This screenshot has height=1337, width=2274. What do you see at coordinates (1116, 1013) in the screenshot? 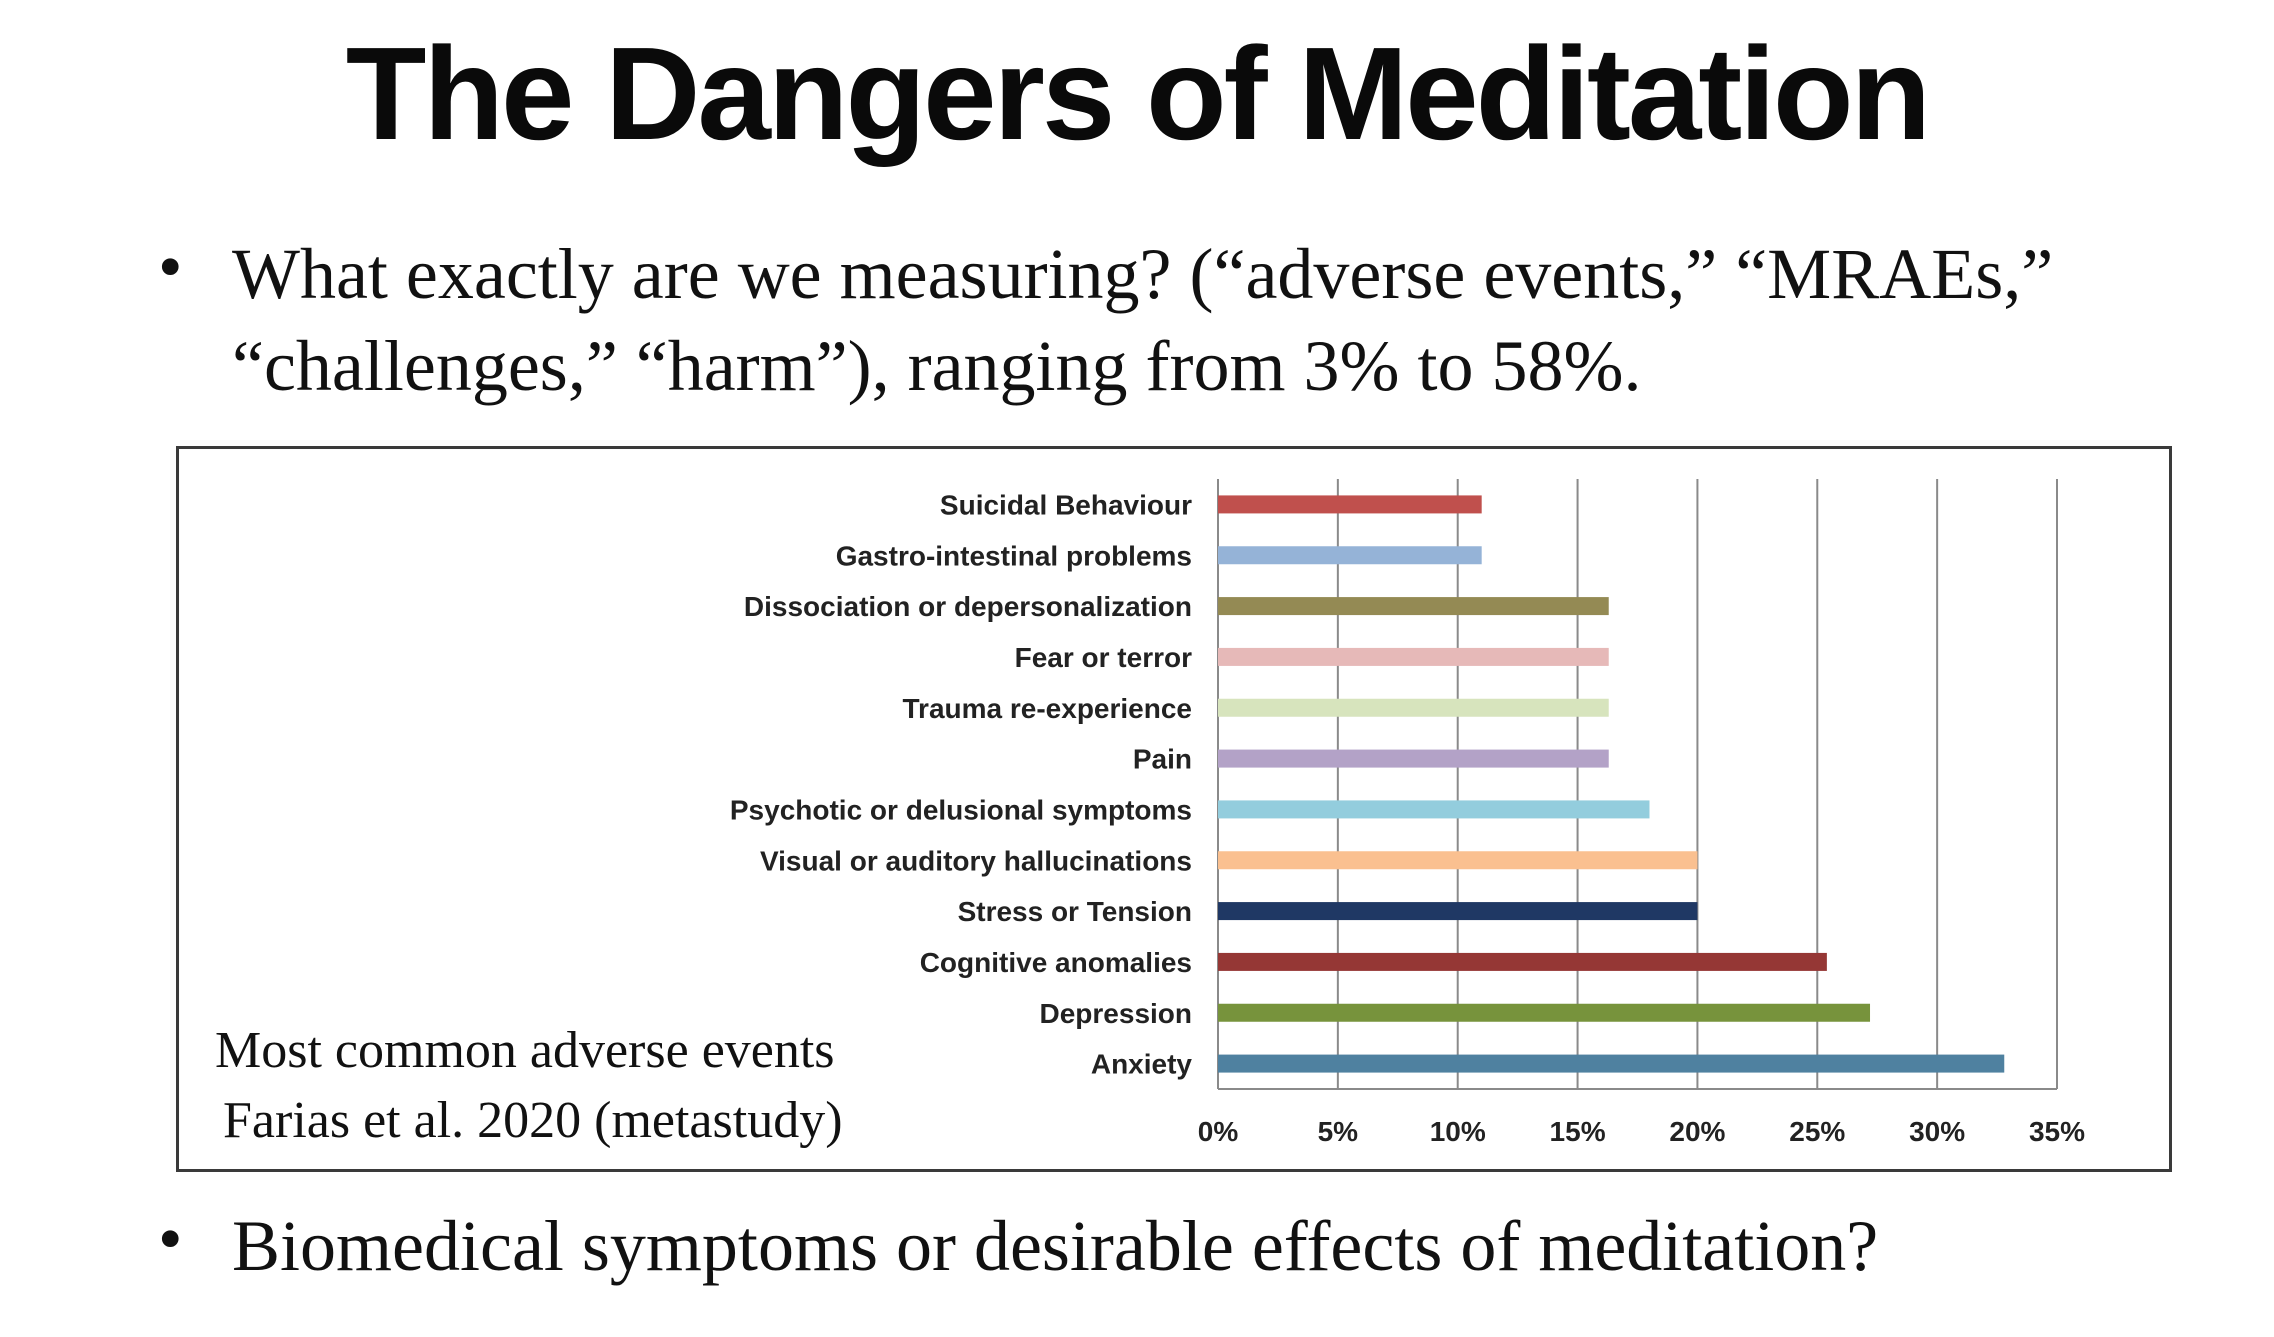
I see `category-label: Depression` at bounding box center [1116, 1013].